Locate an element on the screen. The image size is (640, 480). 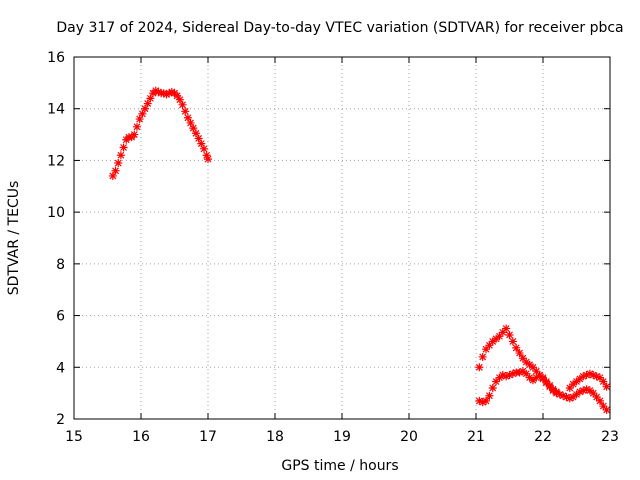
y-tick-label: 8 is located at coordinates (60, 265).